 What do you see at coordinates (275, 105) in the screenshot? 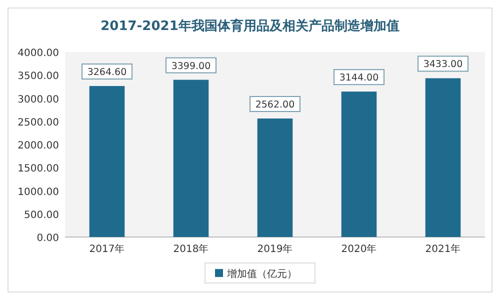
I see `text: 2562.00` at bounding box center [275, 105].